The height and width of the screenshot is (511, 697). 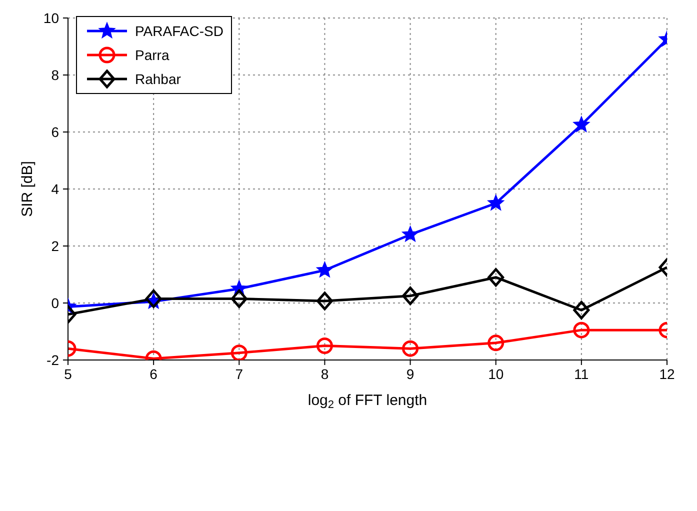 What do you see at coordinates (152, 55) in the screenshot?
I see `legend-label: Parra` at bounding box center [152, 55].